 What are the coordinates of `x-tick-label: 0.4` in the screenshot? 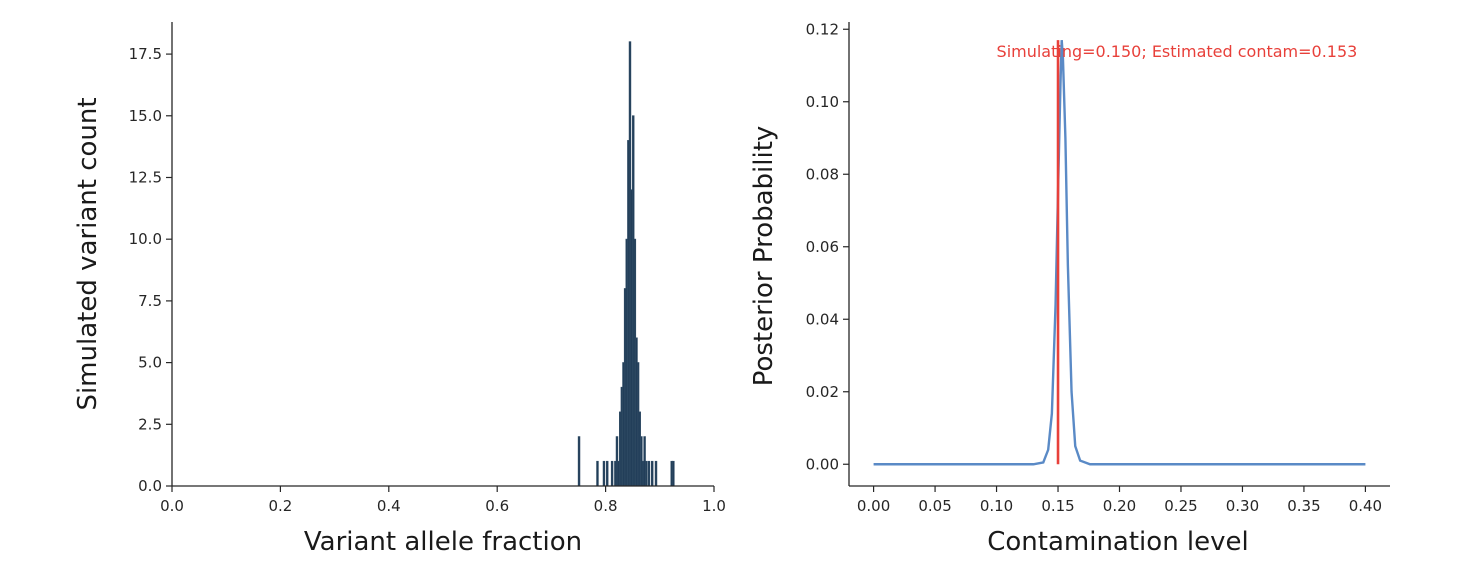 It's located at (389, 506).